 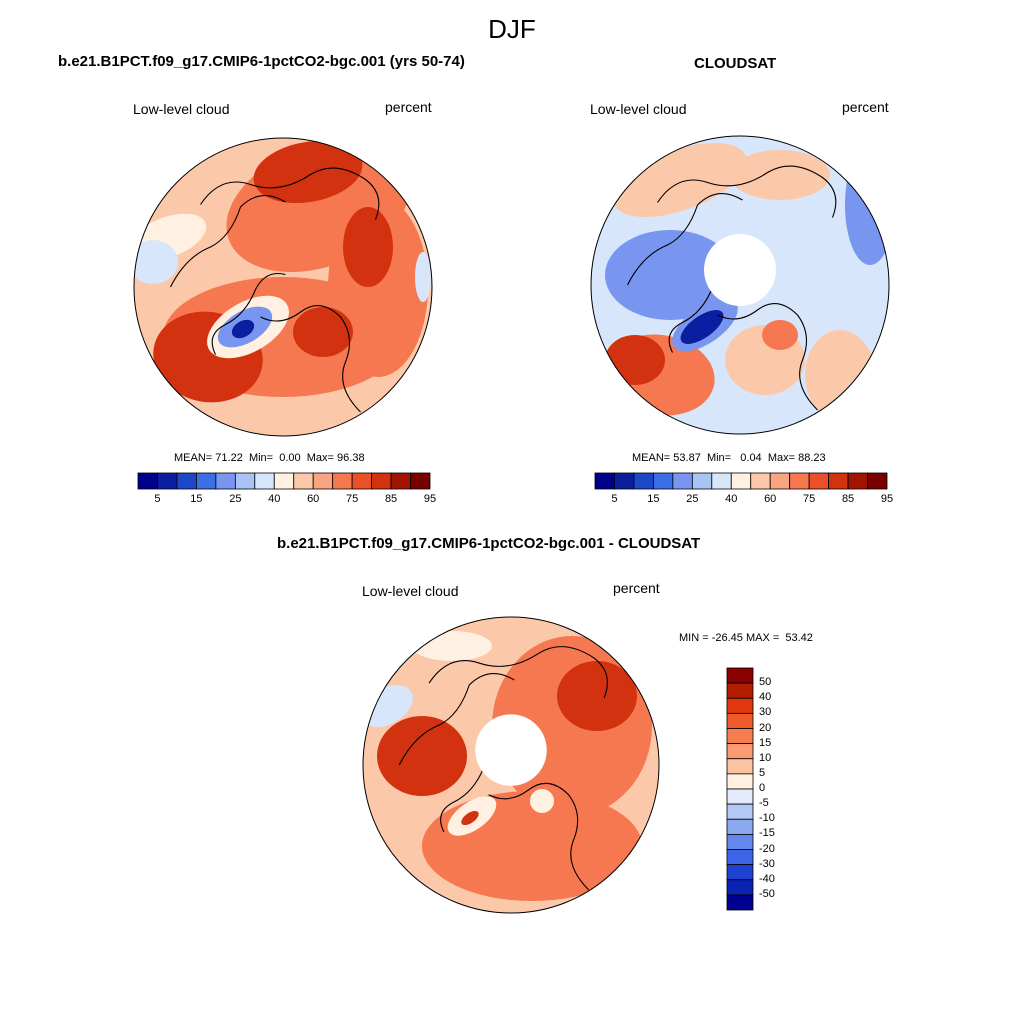 I want to click on panel-2-colorbar-tick-label: 95, so click(x=887, y=499).